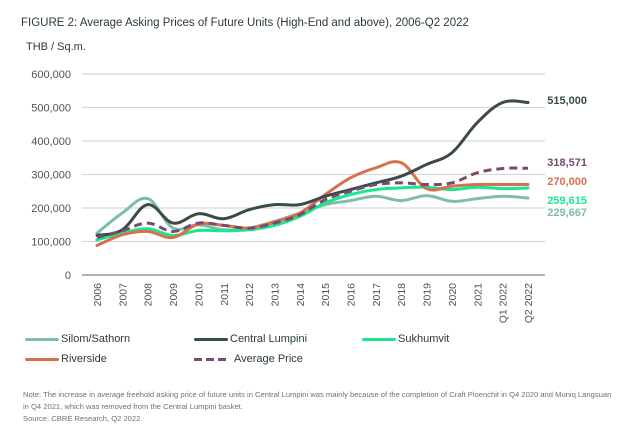 The width and height of the screenshot is (623, 437). I want to click on x-tick-label: Q2 2022, so click(529, 303).